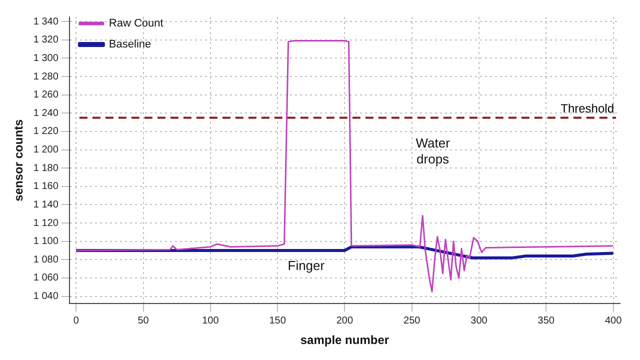 This screenshot has width=640, height=360. Describe the element at coordinates (613, 320) in the screenshot. I see `x-tick-label: 400` at that location.